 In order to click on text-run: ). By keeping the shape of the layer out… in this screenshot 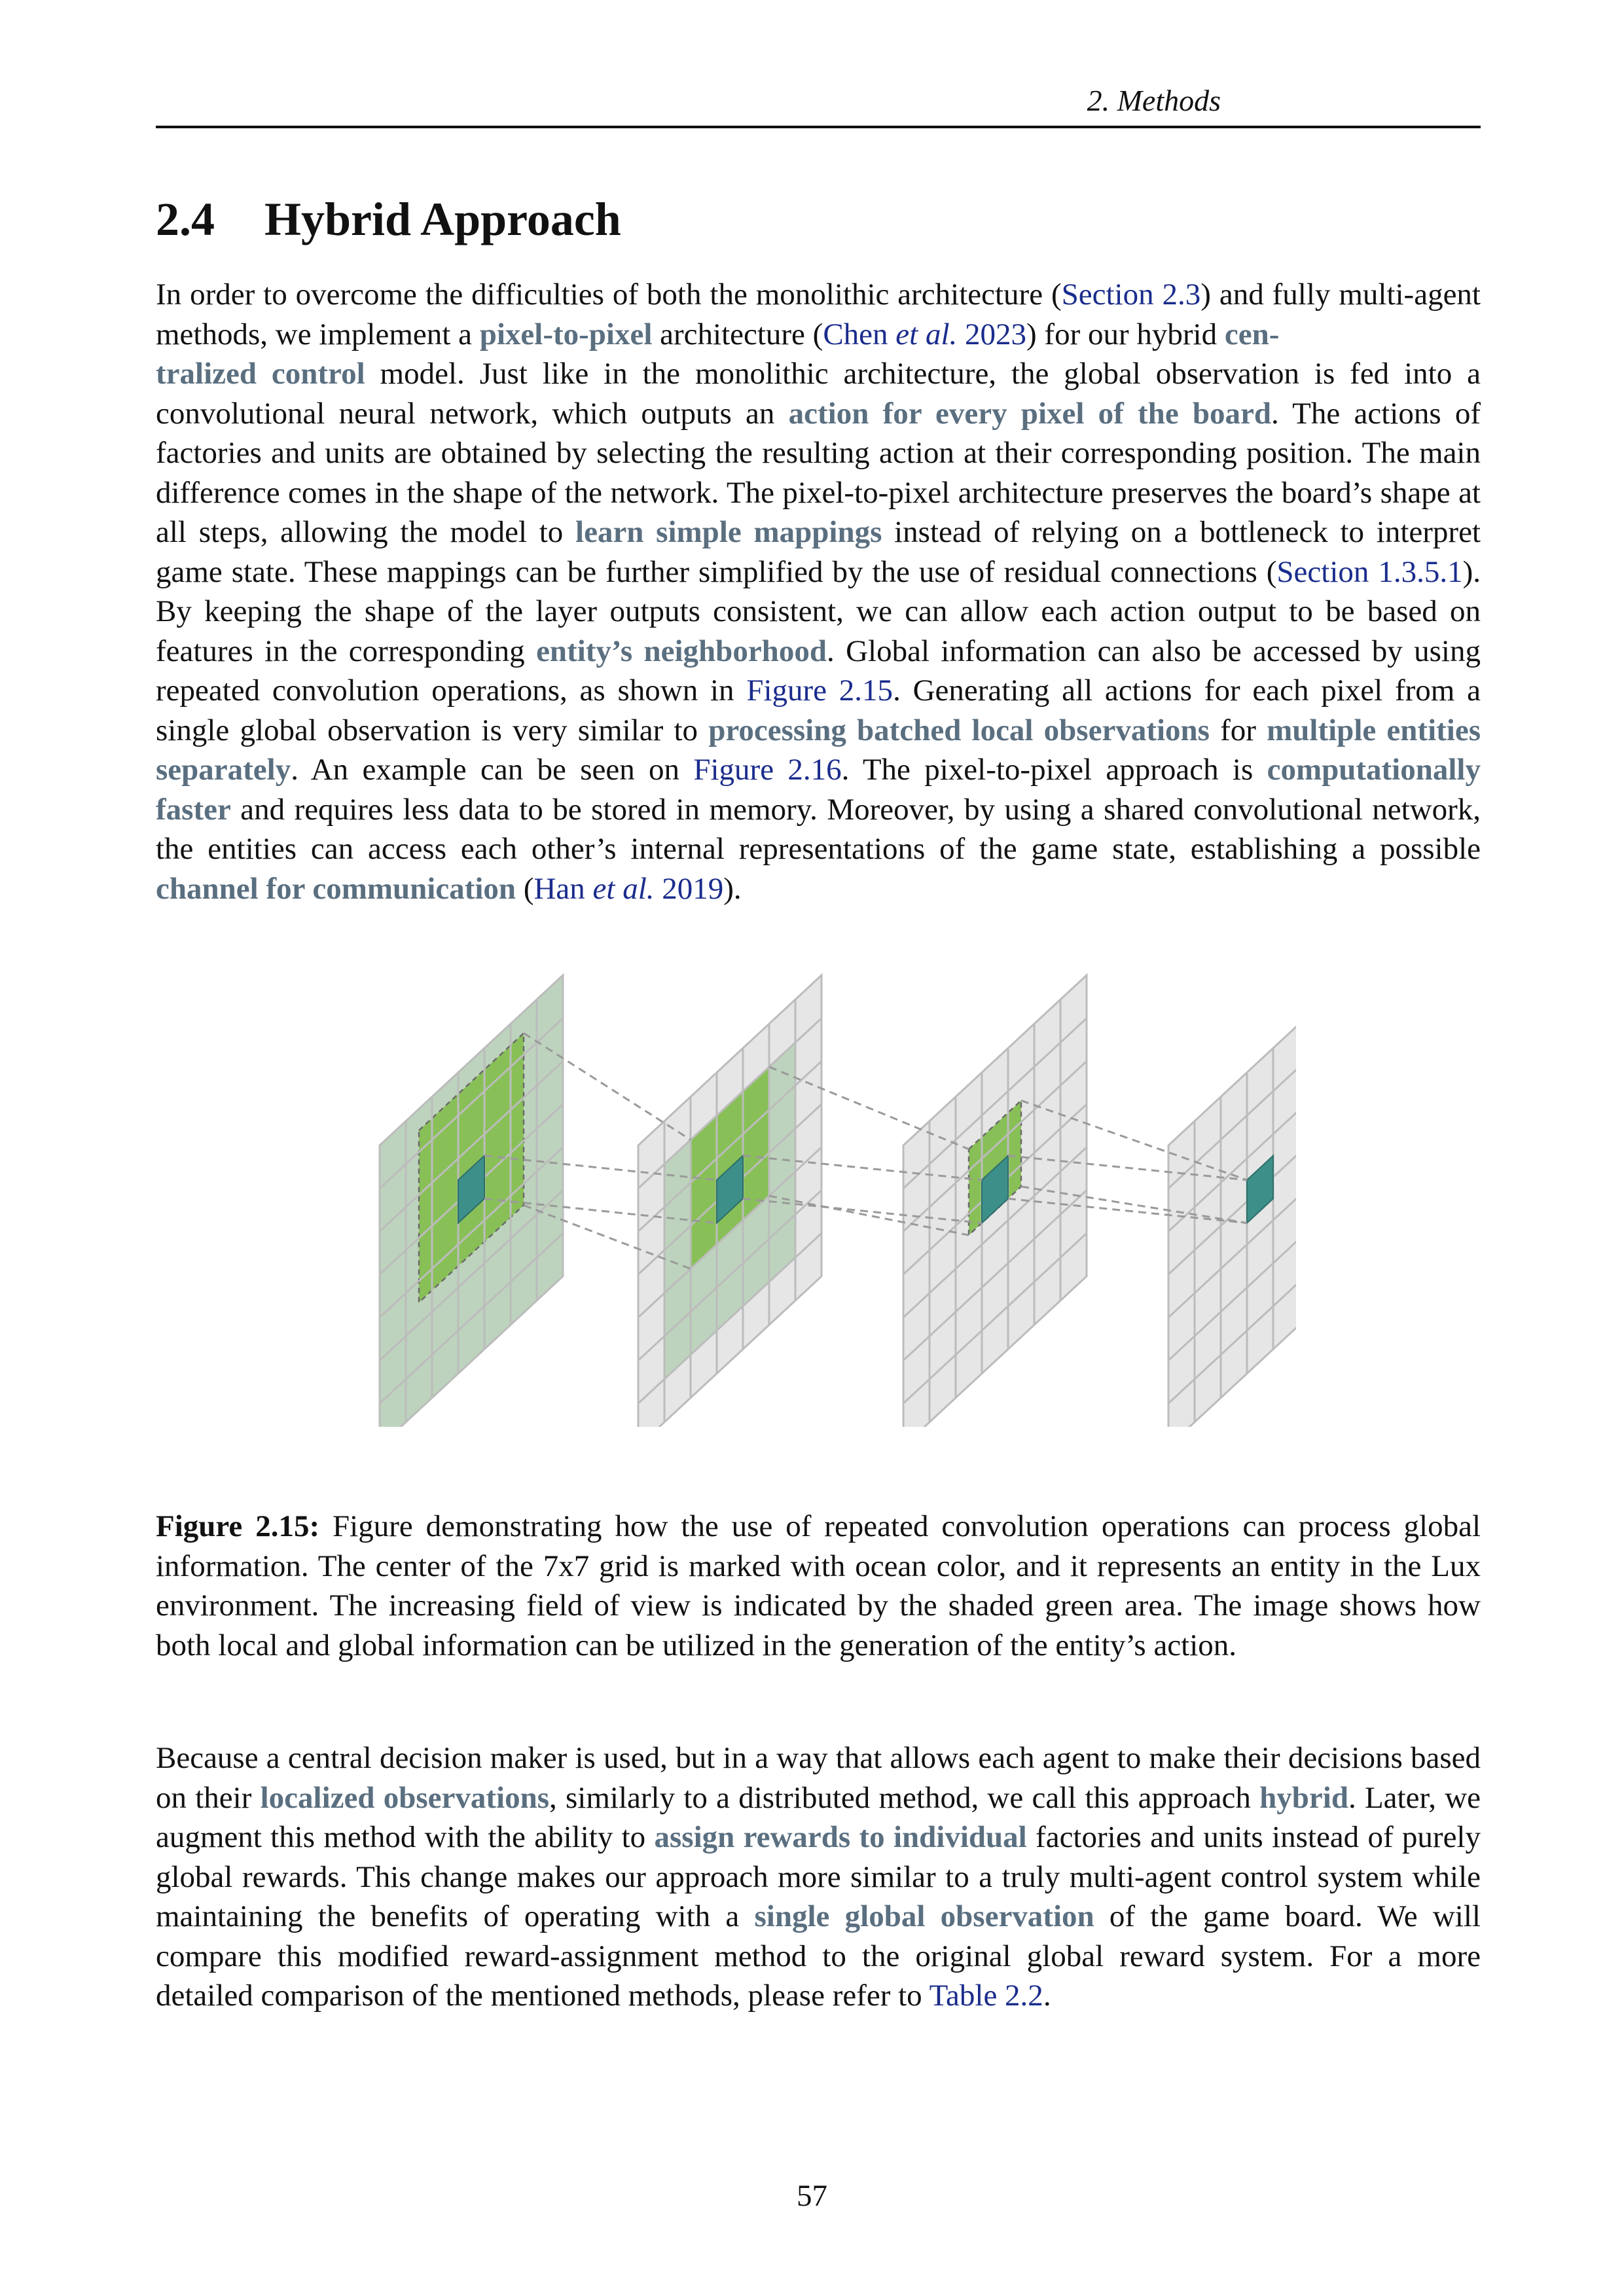, I will do `click(818, 611)`.